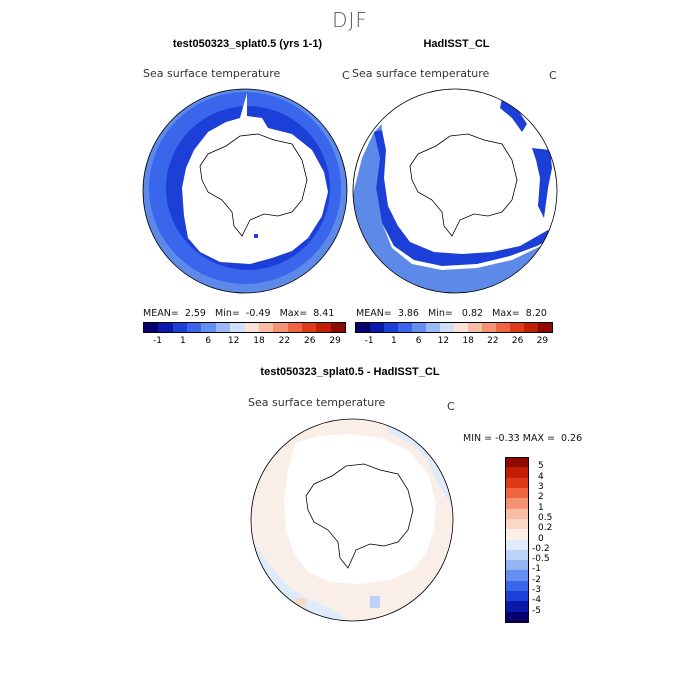 The height and width of the screenshot is (700, 700). Describe the element at coordinates (456, 44) in the screenshot. I see `panel-2-title: HadISST_CL` at that location.